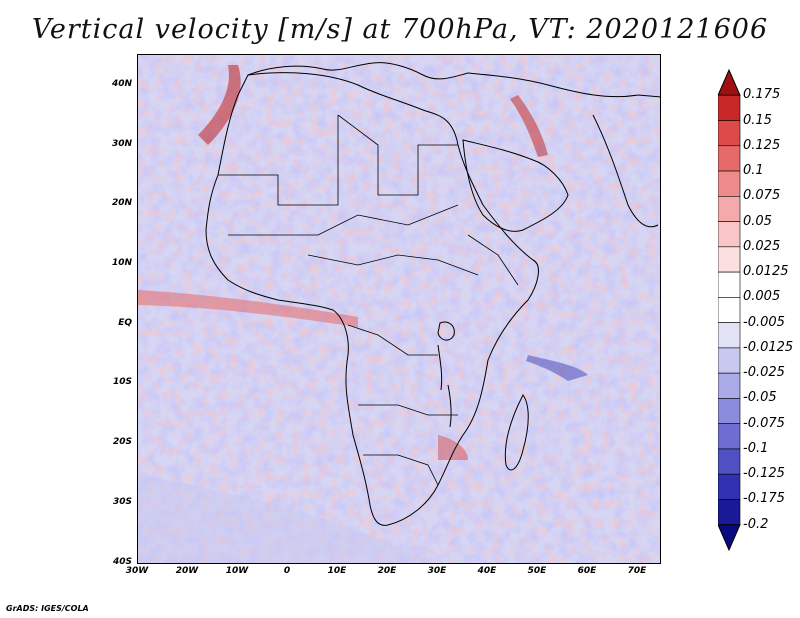 This screenshot has width=800, height=618. What do you see at coordinates (393, 265) in the screenshot?
I see `border-central` at bounding box center [393, 265].